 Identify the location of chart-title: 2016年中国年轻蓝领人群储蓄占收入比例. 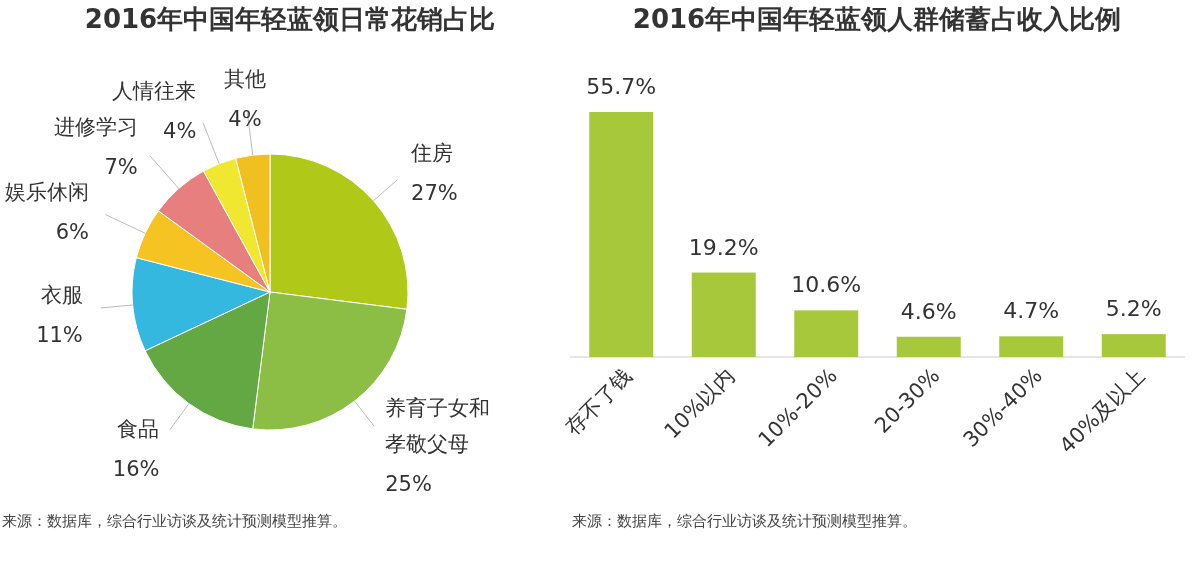
(877, 19).